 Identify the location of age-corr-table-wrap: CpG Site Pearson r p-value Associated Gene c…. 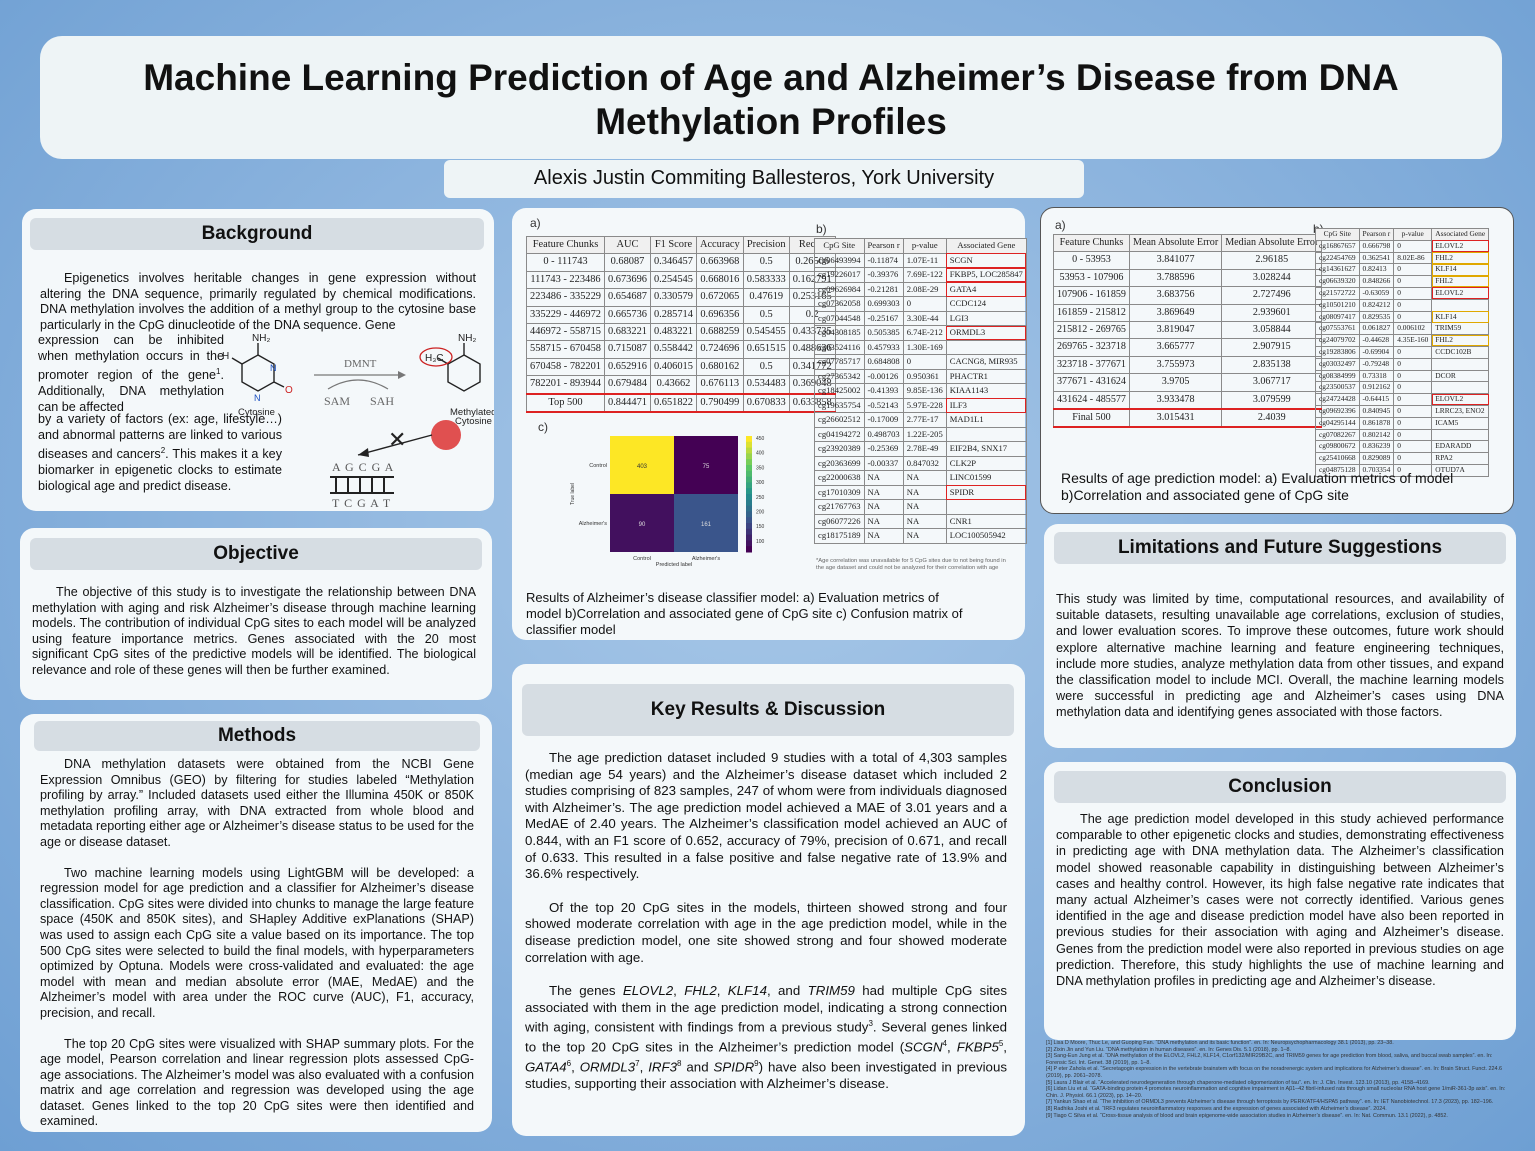
(1402, 352).